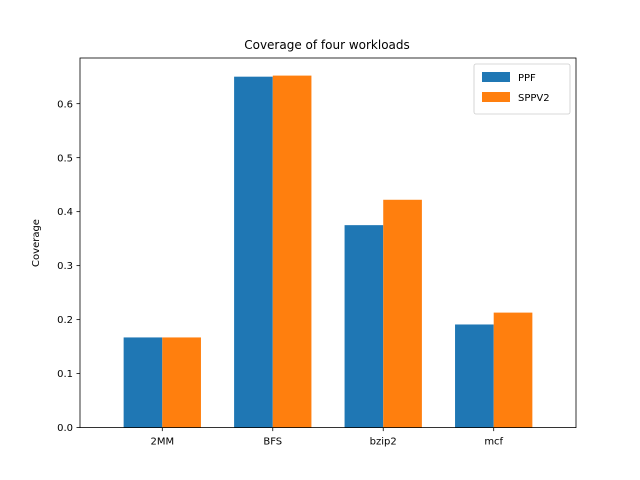  I want to click on bar-ppf-bfs, so click(253, 252).